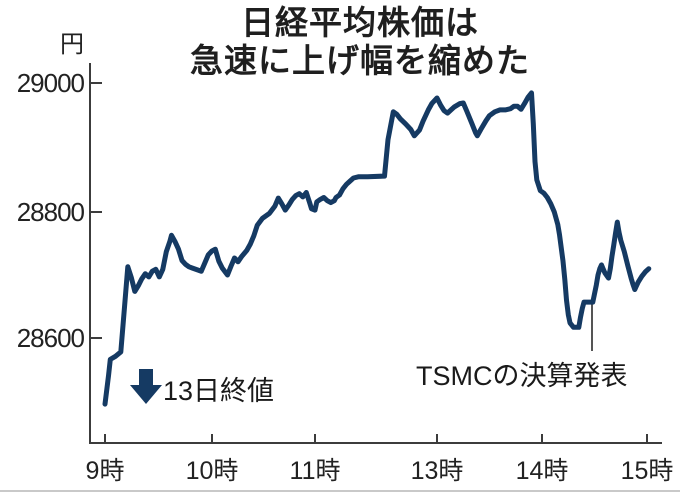 The height and width of the screenshot is (498, 680). Describe the element at coordinates (437, 471) in the screenshot. I see `x-tick-label-13: 13時` at that location.